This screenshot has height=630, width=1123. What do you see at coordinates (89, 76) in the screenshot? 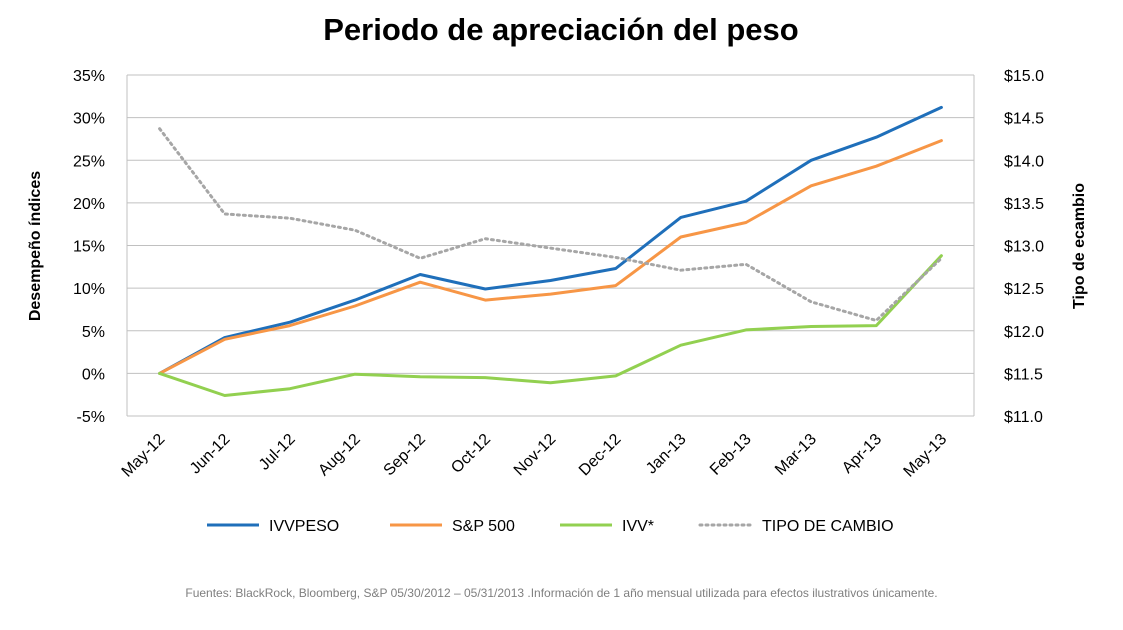
I see `y-tick-label: 35%` at bounding box center [89, 76].